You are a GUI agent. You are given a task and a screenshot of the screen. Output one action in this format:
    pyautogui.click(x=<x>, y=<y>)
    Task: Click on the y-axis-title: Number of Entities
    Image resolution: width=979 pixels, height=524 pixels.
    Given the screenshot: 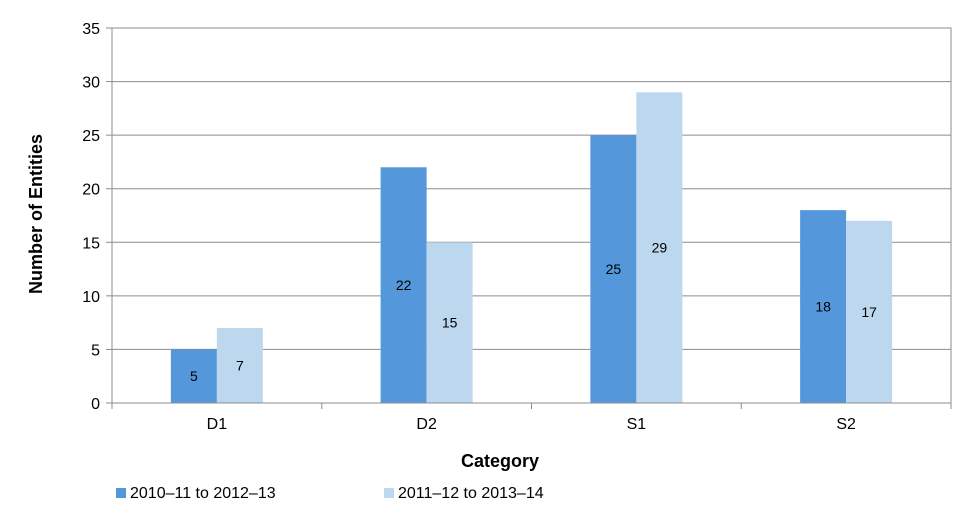 What is the action you would take?
    pyautogui.click(x=36, y=214)
    